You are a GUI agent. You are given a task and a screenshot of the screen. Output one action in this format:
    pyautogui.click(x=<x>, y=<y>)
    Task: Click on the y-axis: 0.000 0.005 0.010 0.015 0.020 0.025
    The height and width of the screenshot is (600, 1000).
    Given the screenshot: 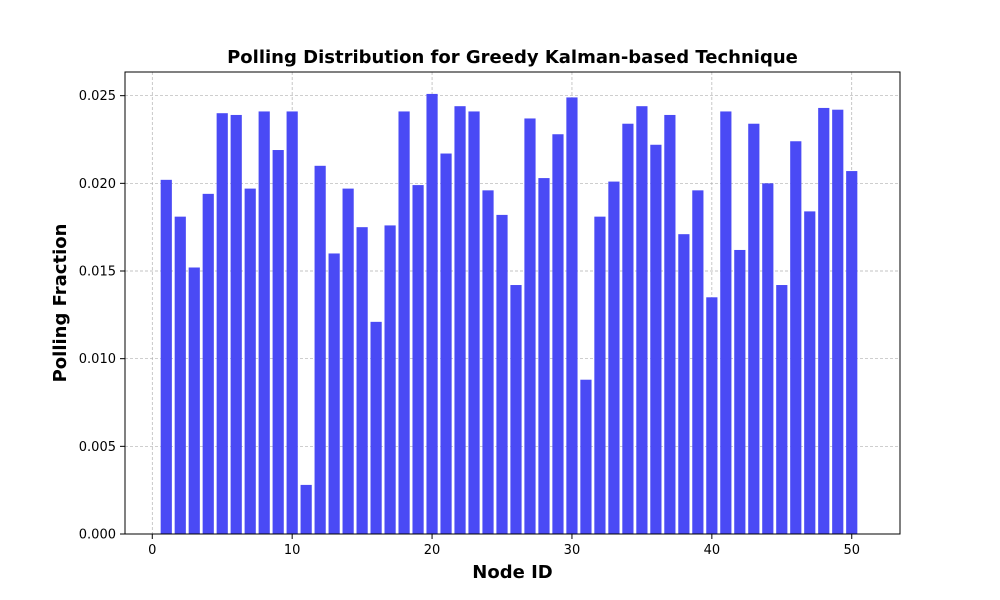 What is the action you would take?
    pyautogui.click(x=102, y=316)
    